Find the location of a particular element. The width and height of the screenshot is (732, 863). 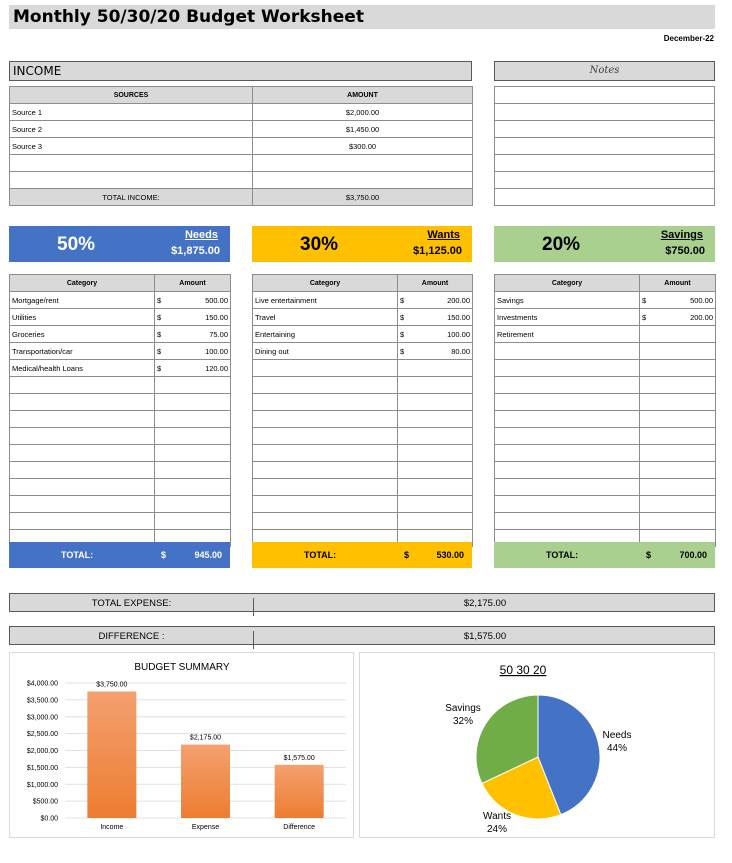

income-source: Source 1 is located at coordinates (131, 112).